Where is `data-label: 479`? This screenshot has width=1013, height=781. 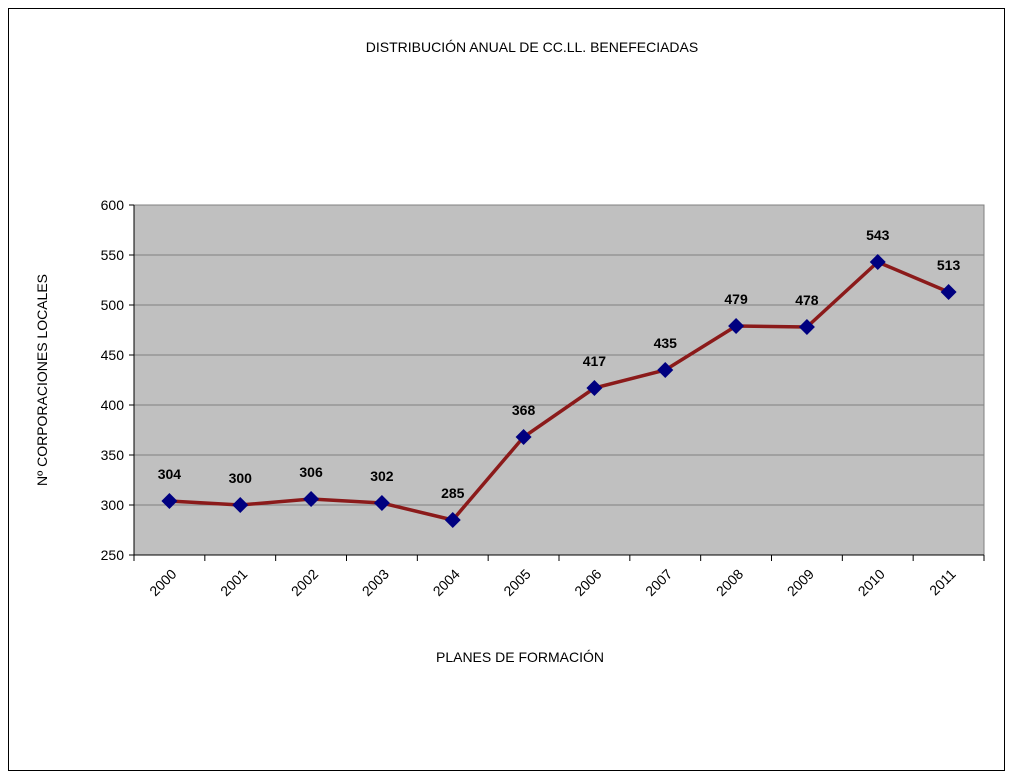
data-label: 479 is located at coordinates (736, 299).